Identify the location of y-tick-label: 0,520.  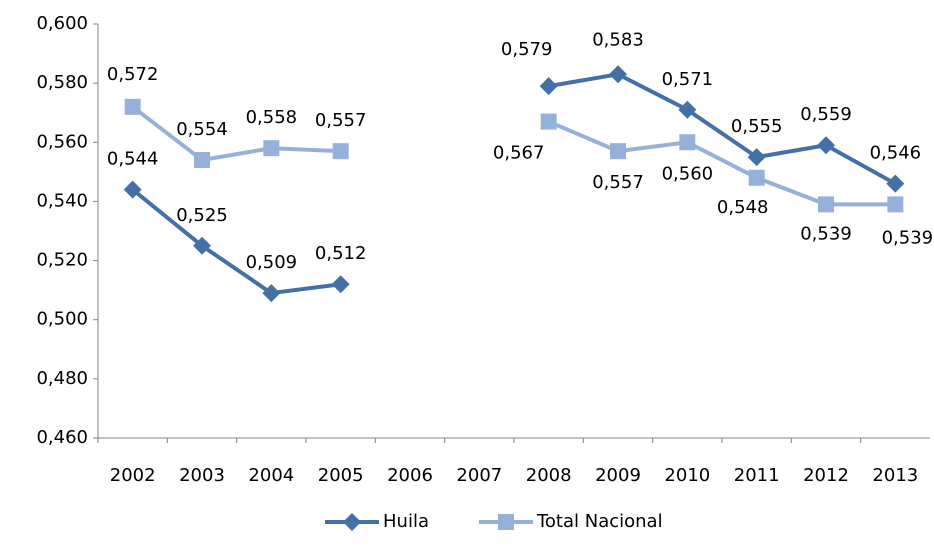
(62, 260).